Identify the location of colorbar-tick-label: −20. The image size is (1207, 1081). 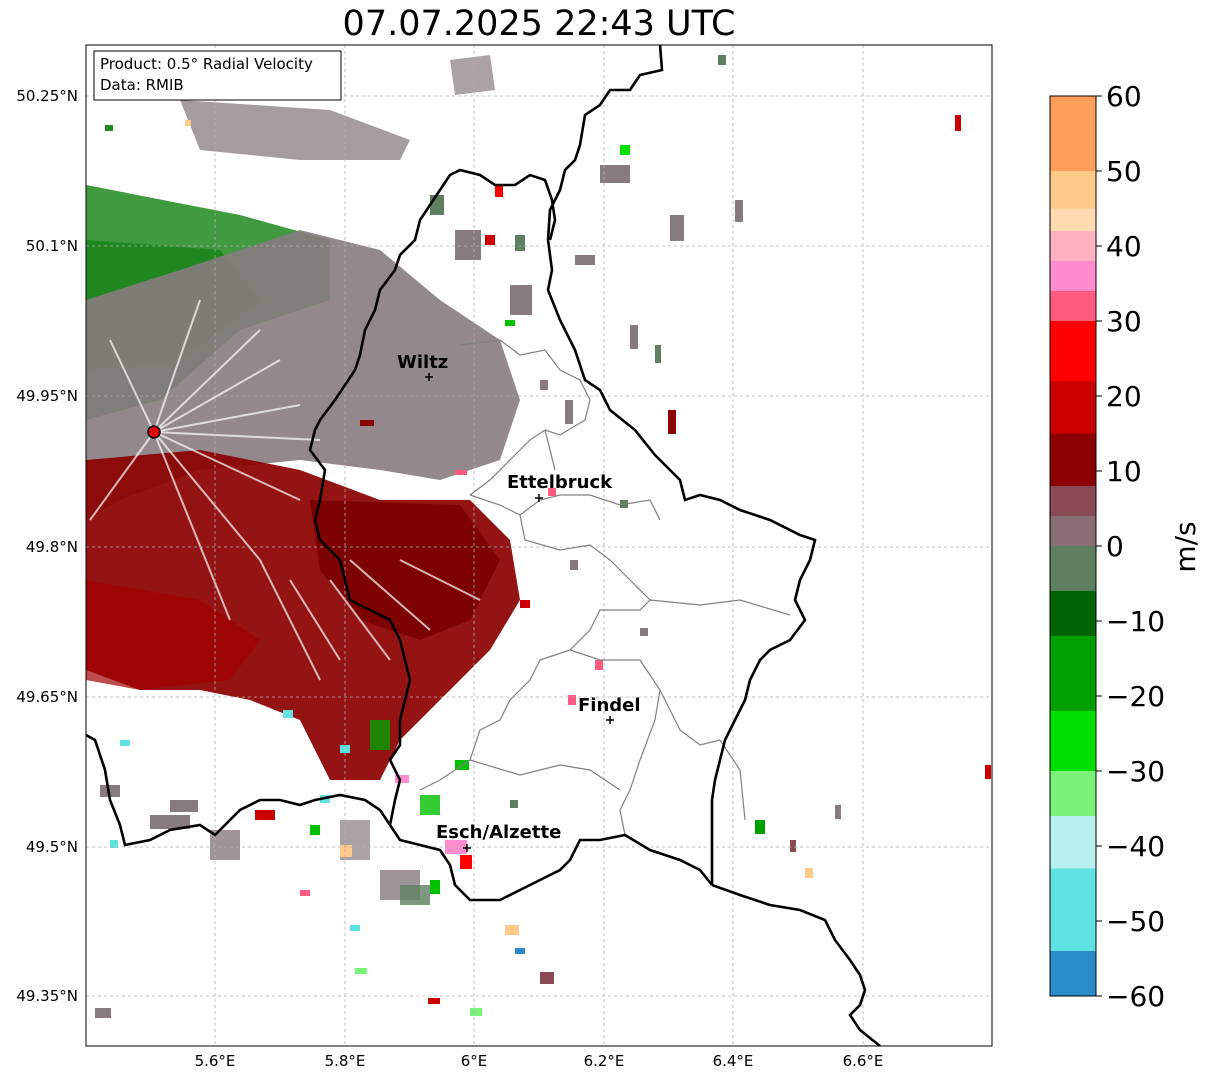
(1135, 696).